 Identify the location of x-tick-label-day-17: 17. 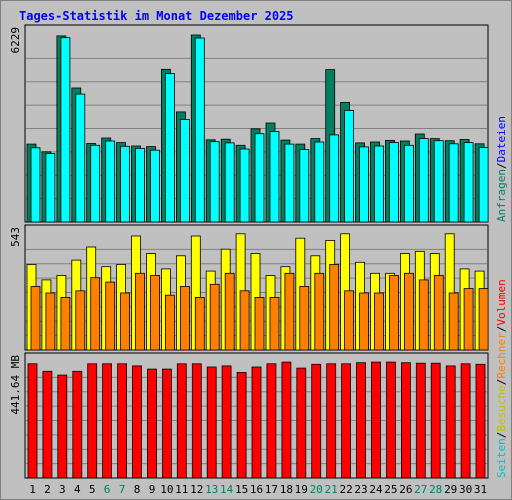
(271, 489).